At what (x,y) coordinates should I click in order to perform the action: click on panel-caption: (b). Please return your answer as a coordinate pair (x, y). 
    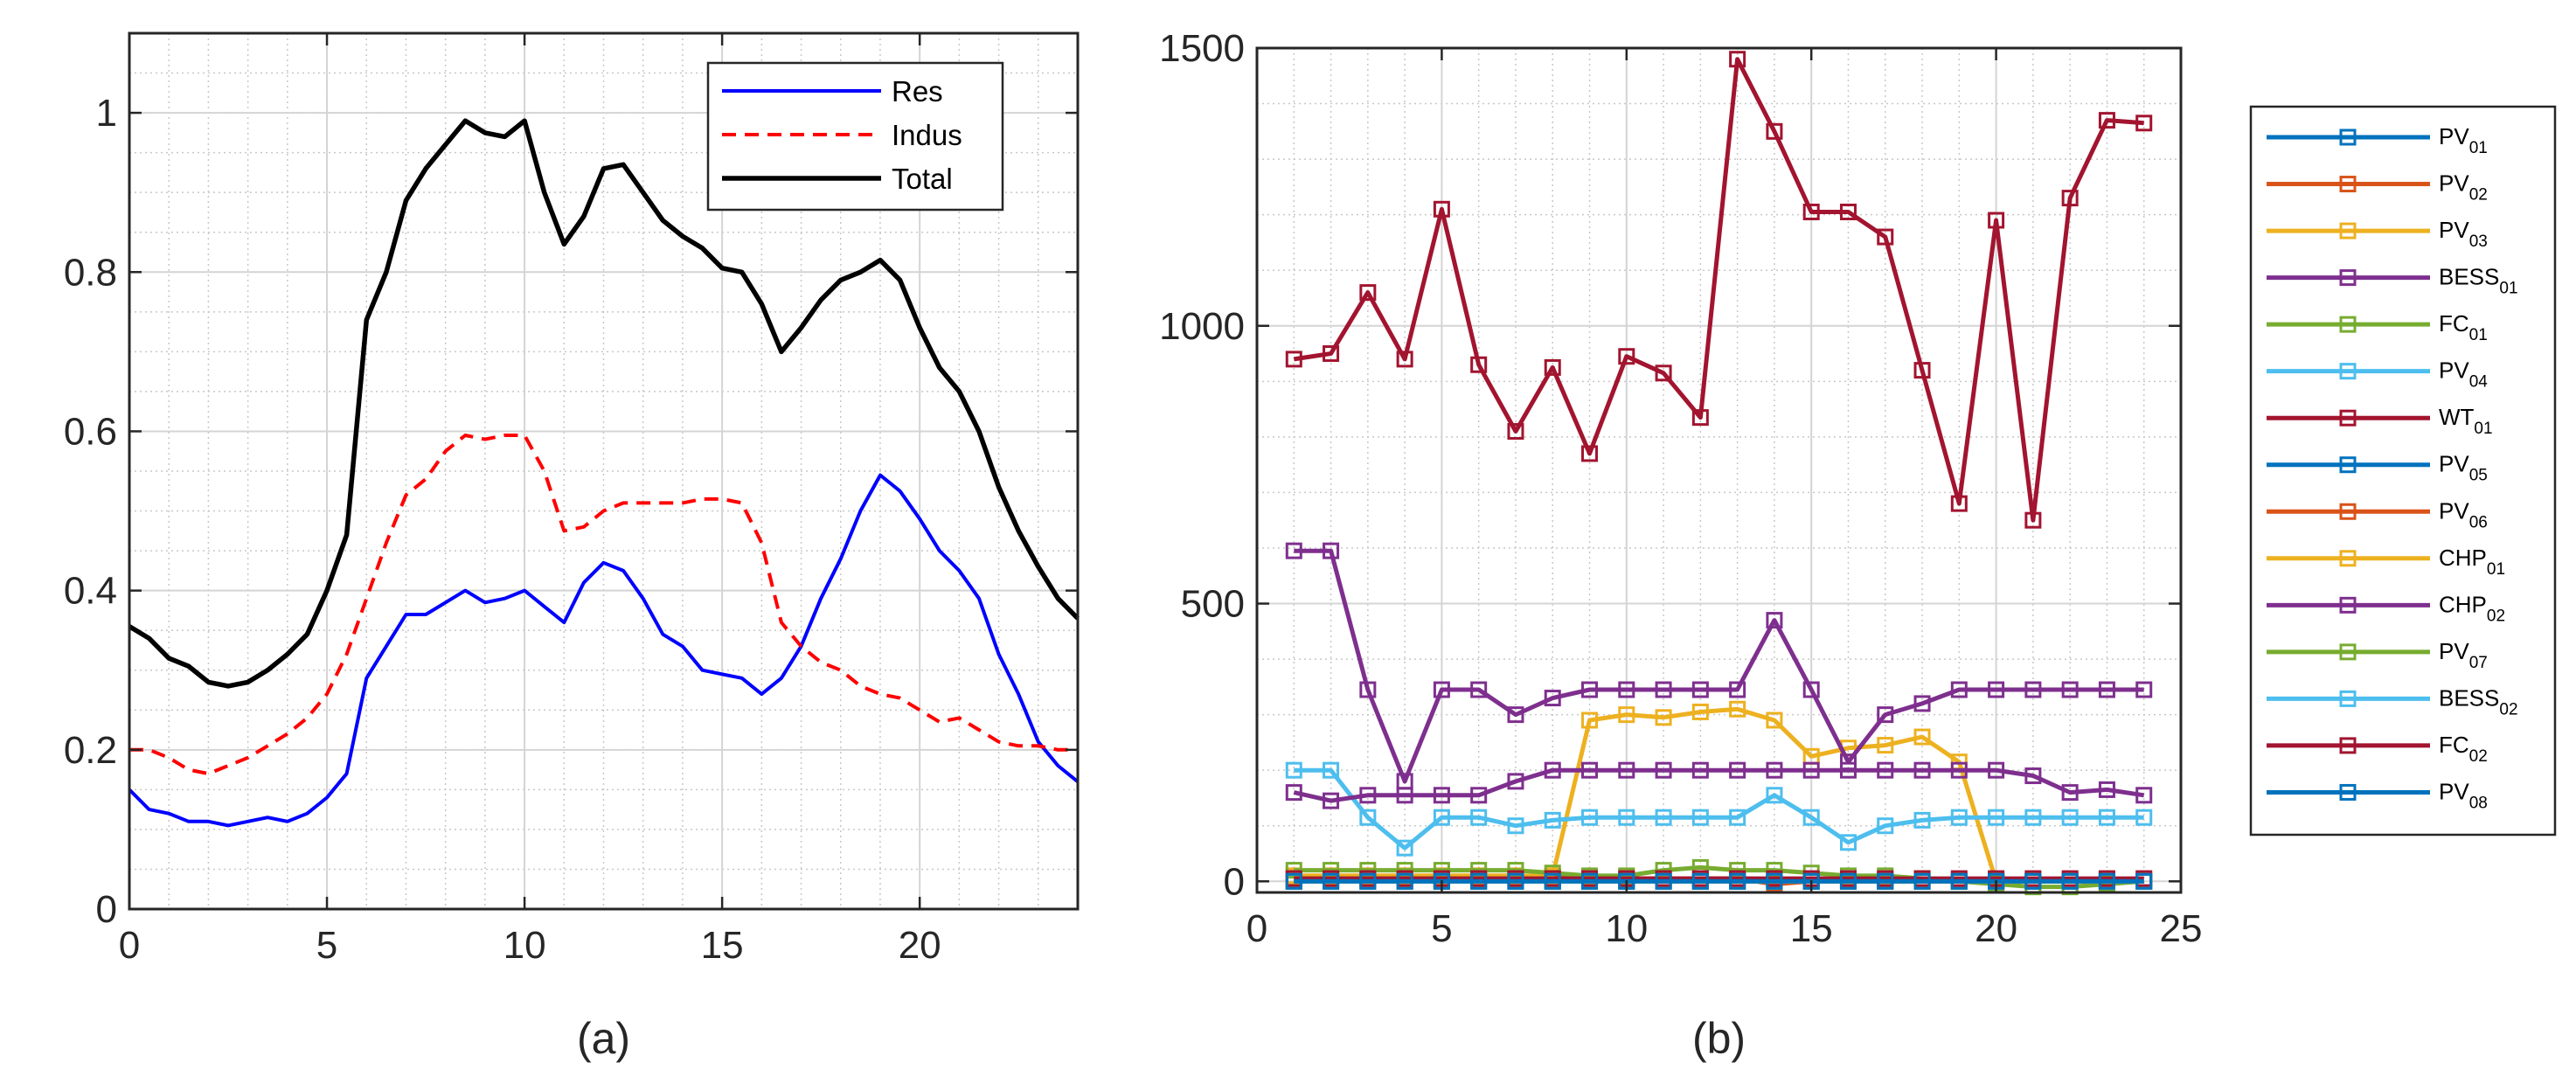
    Looking at the image, I should click on (1719, 1038).